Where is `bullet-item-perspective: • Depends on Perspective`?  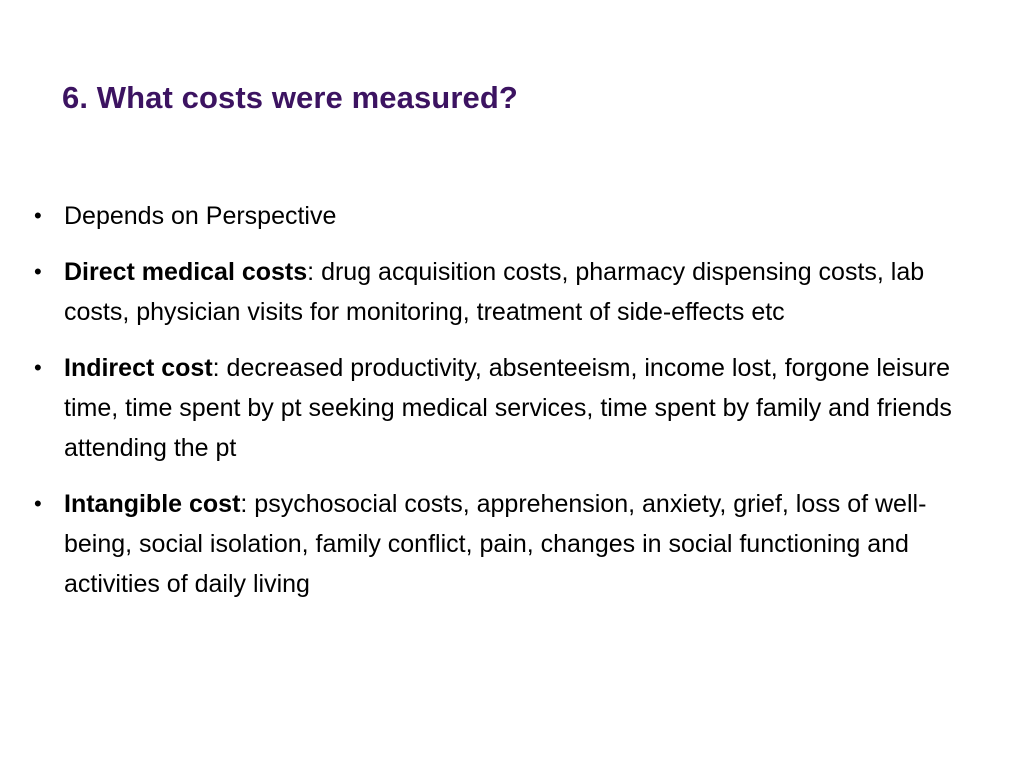 bullet-item-perspective: • Depends on Perspective is located at coordinates (509, 216).